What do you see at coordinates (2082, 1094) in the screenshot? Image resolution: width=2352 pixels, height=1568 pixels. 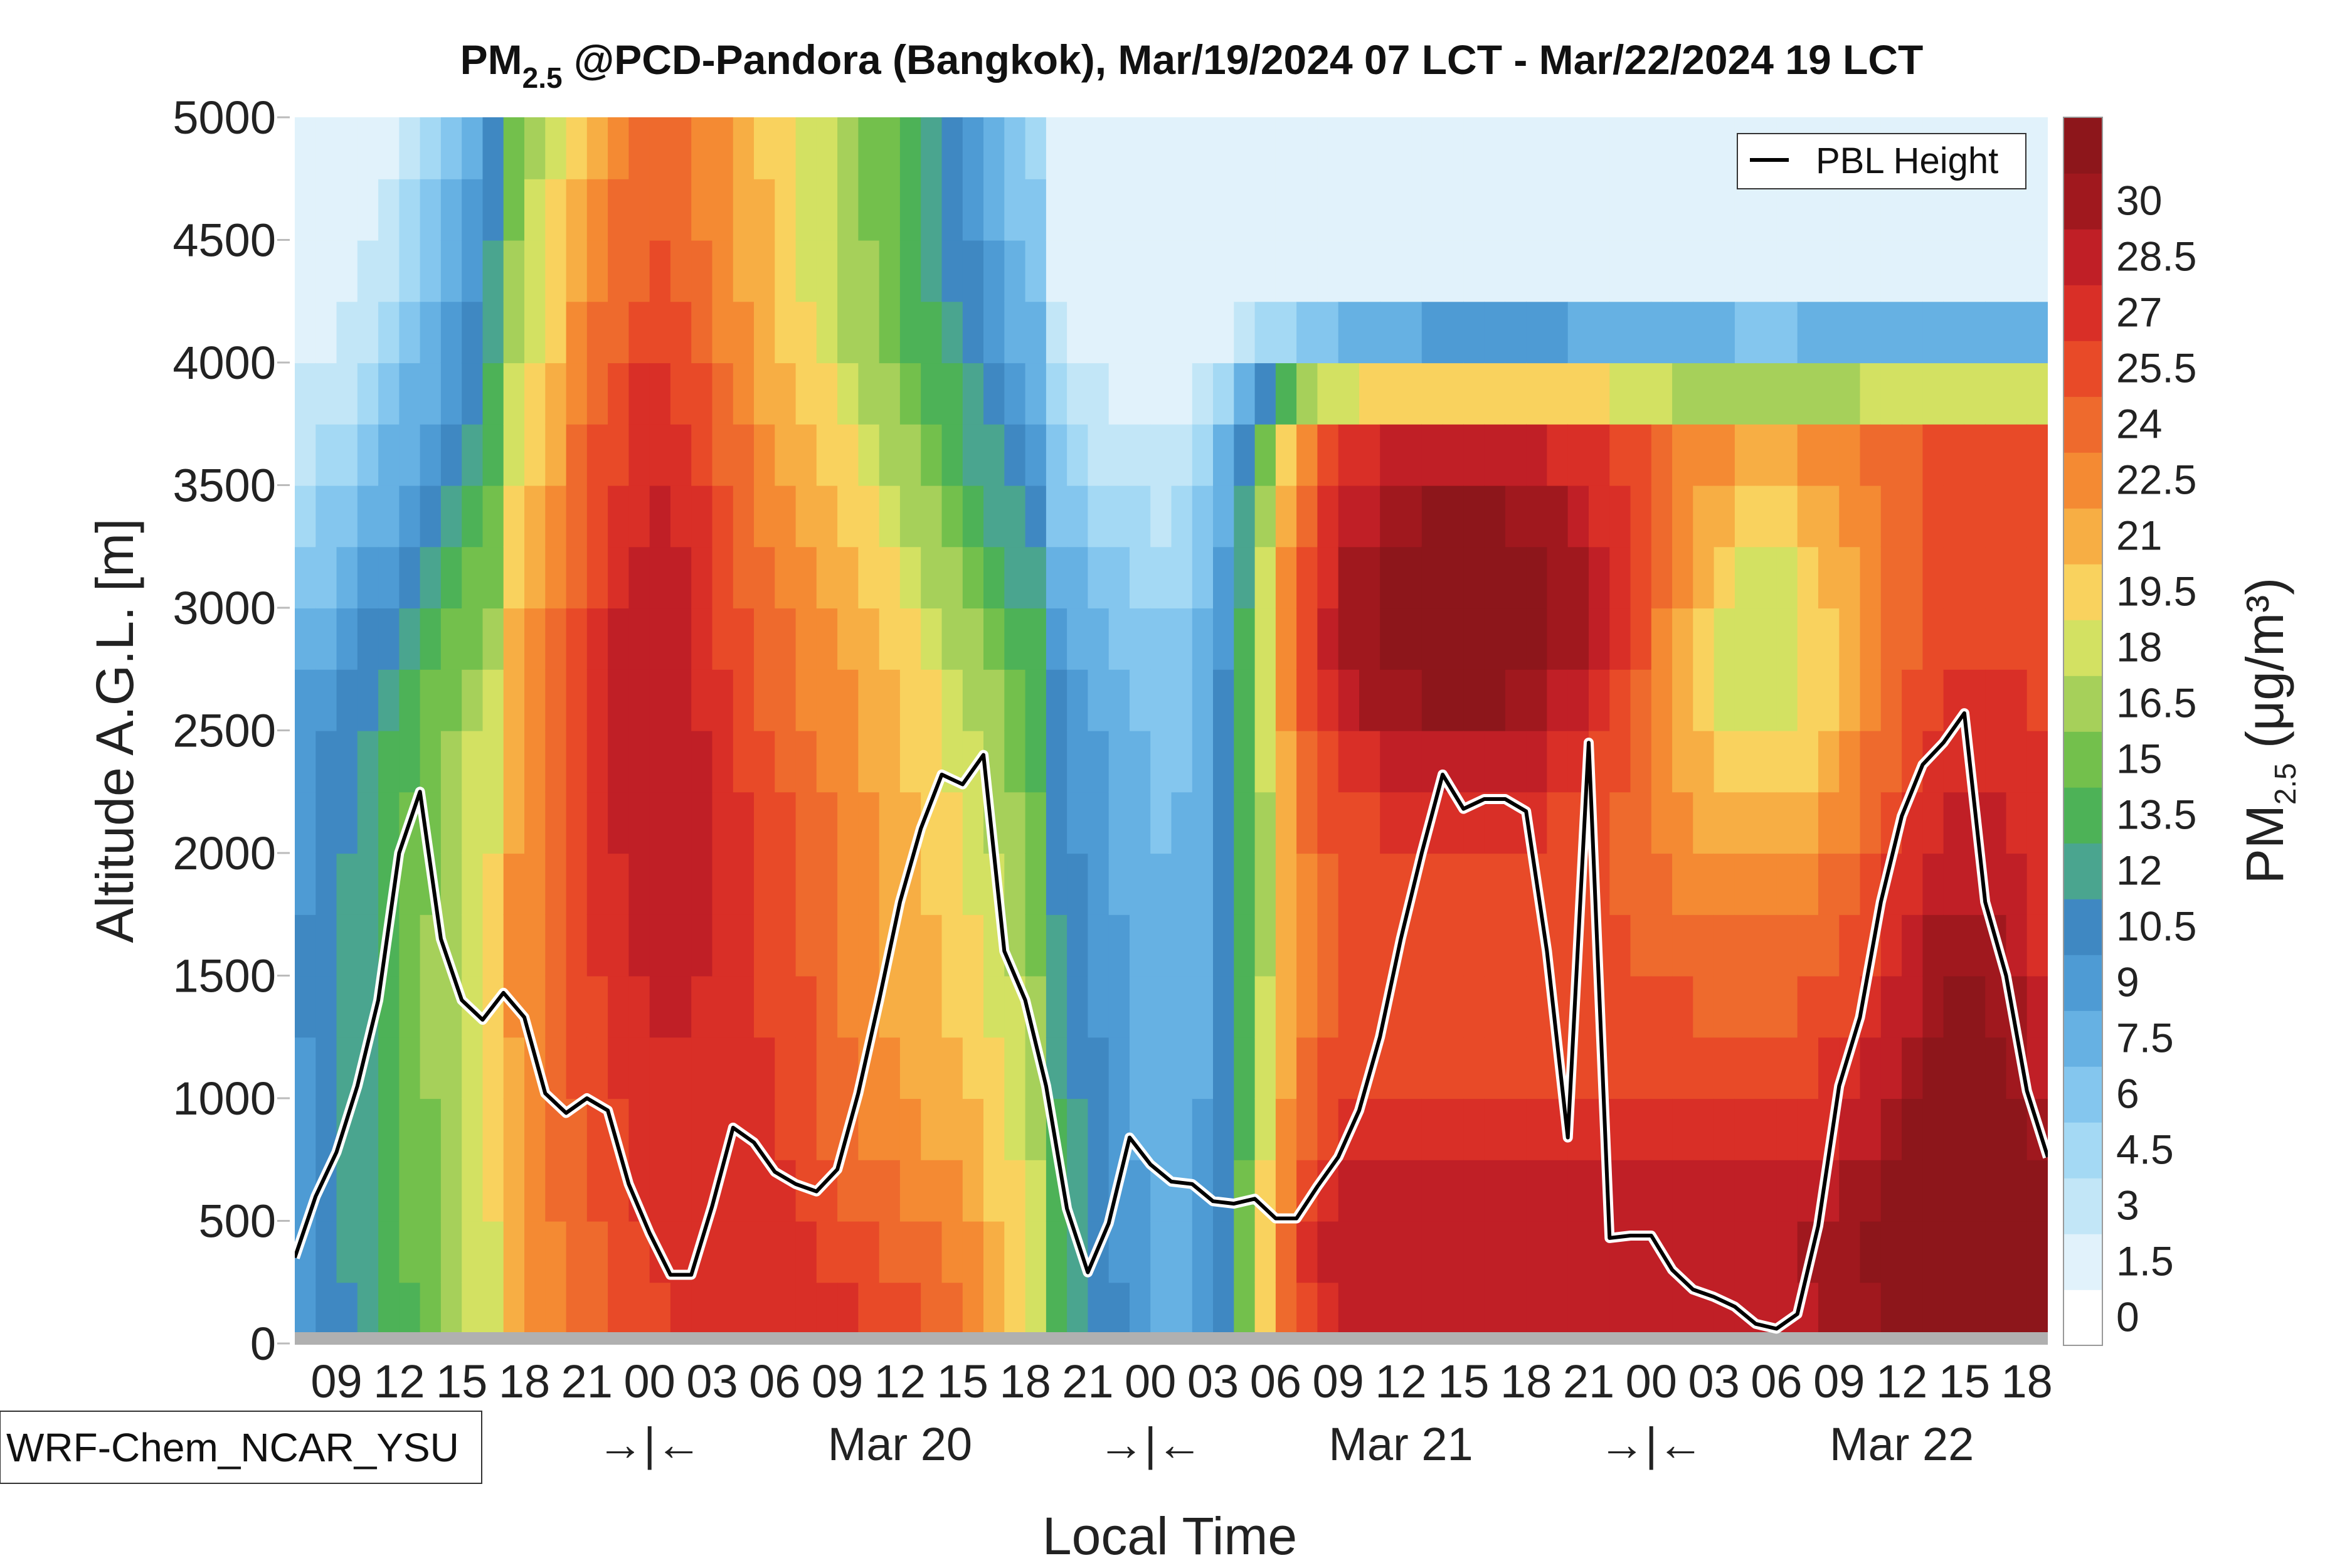 I see `colorbar-swatch` at bounding box center [2082, 1094].